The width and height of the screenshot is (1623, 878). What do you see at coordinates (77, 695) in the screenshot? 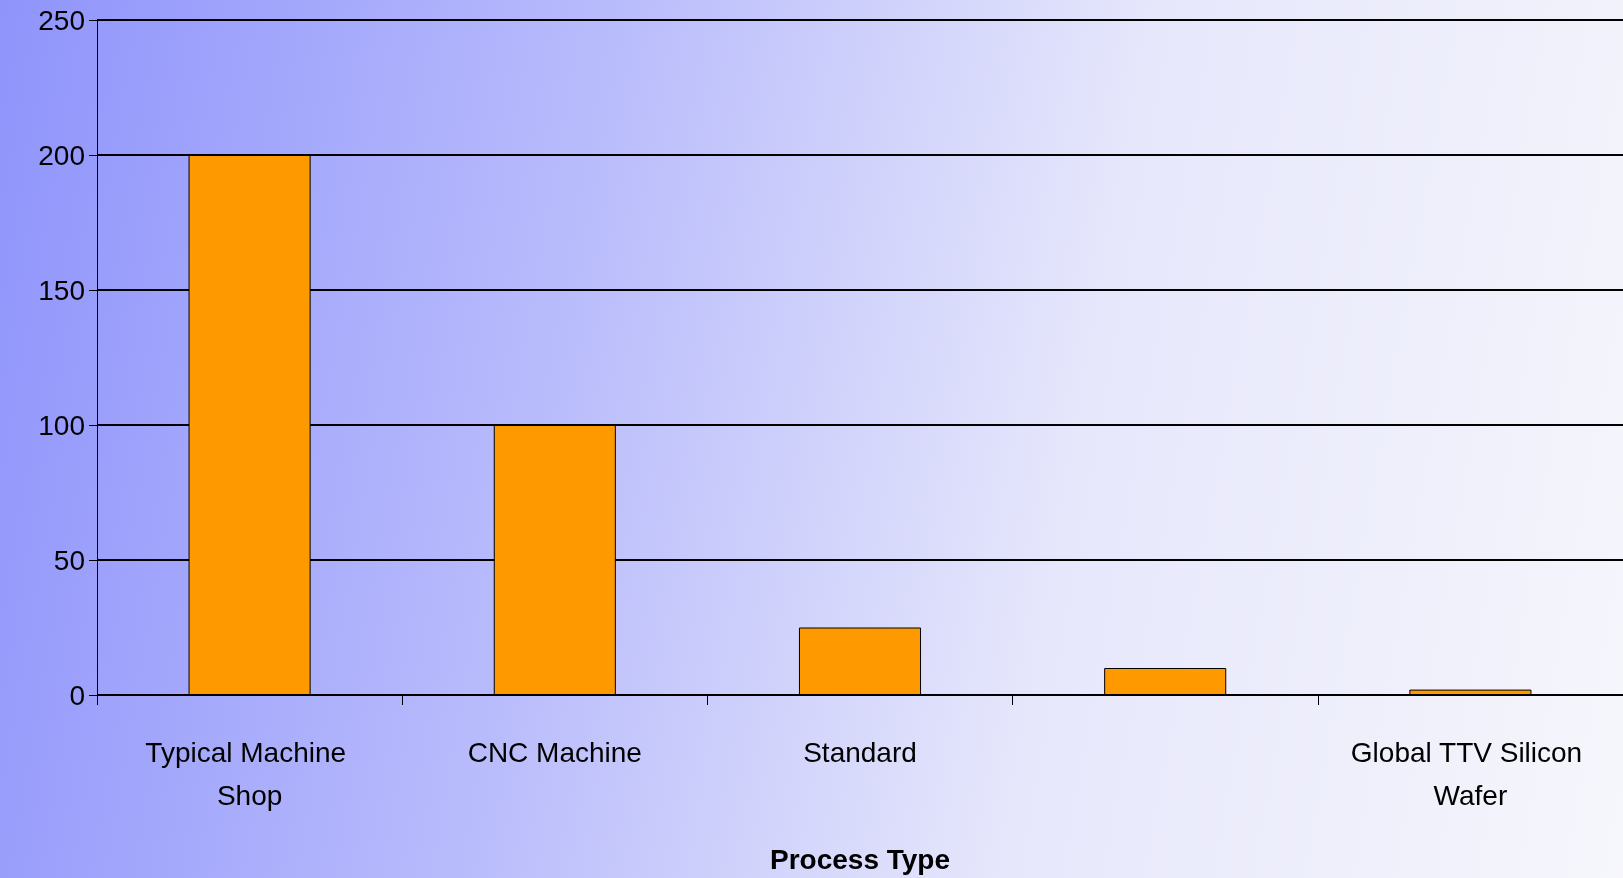
I see `y-tick-label: 0` at bounding box center [77, 695].